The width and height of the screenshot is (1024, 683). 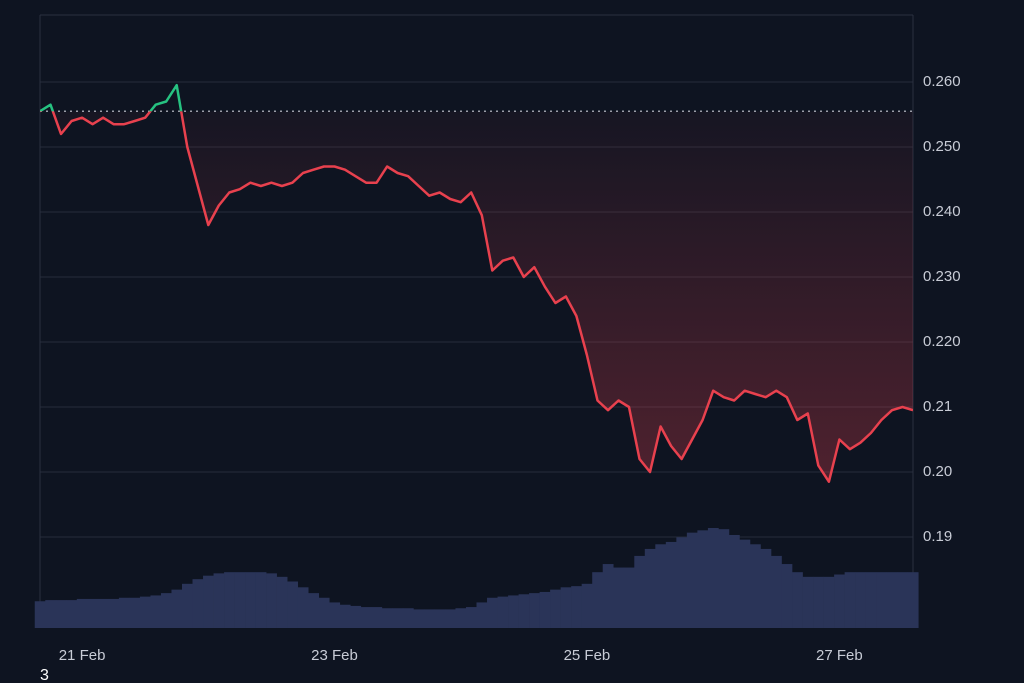 I want to click on y-tick-label: 0.21, so click(x=937, y=406).